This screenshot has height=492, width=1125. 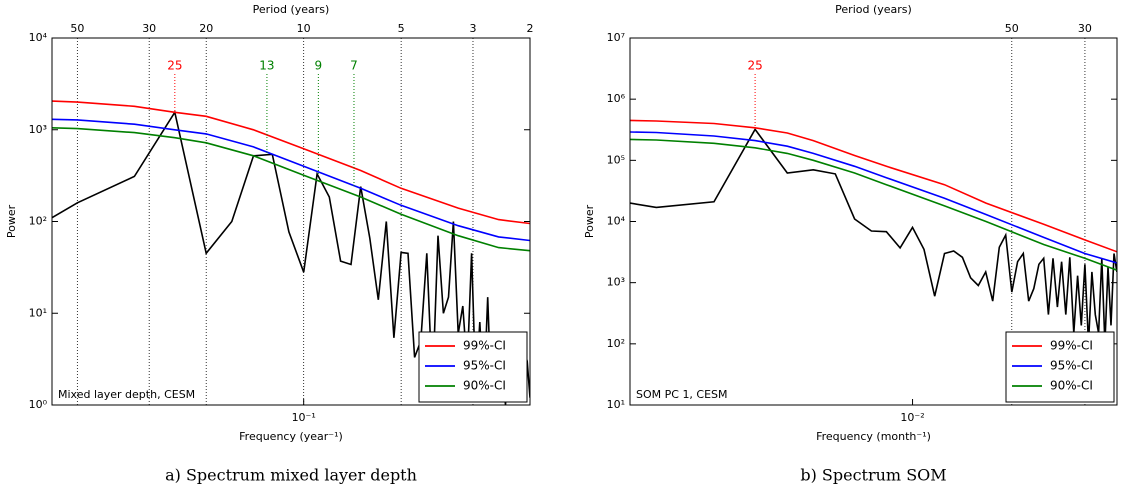 I want to click on y-tick-label: 10⁶, so click(x=616, y=98).